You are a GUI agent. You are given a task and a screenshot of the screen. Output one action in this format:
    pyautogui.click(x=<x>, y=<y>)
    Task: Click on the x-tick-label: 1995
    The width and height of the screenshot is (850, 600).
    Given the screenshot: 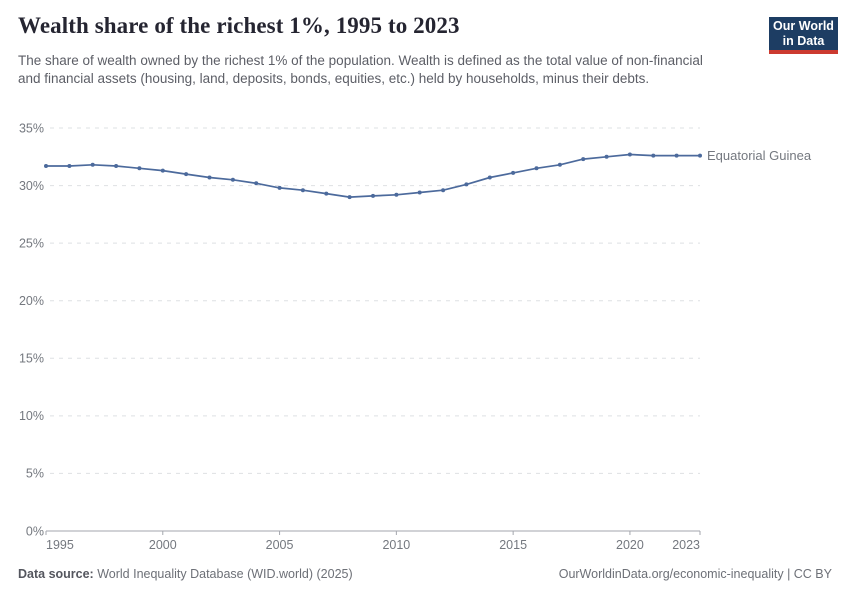 What is the action you would take?
    pyautogui.click(x=60, y=545)
    